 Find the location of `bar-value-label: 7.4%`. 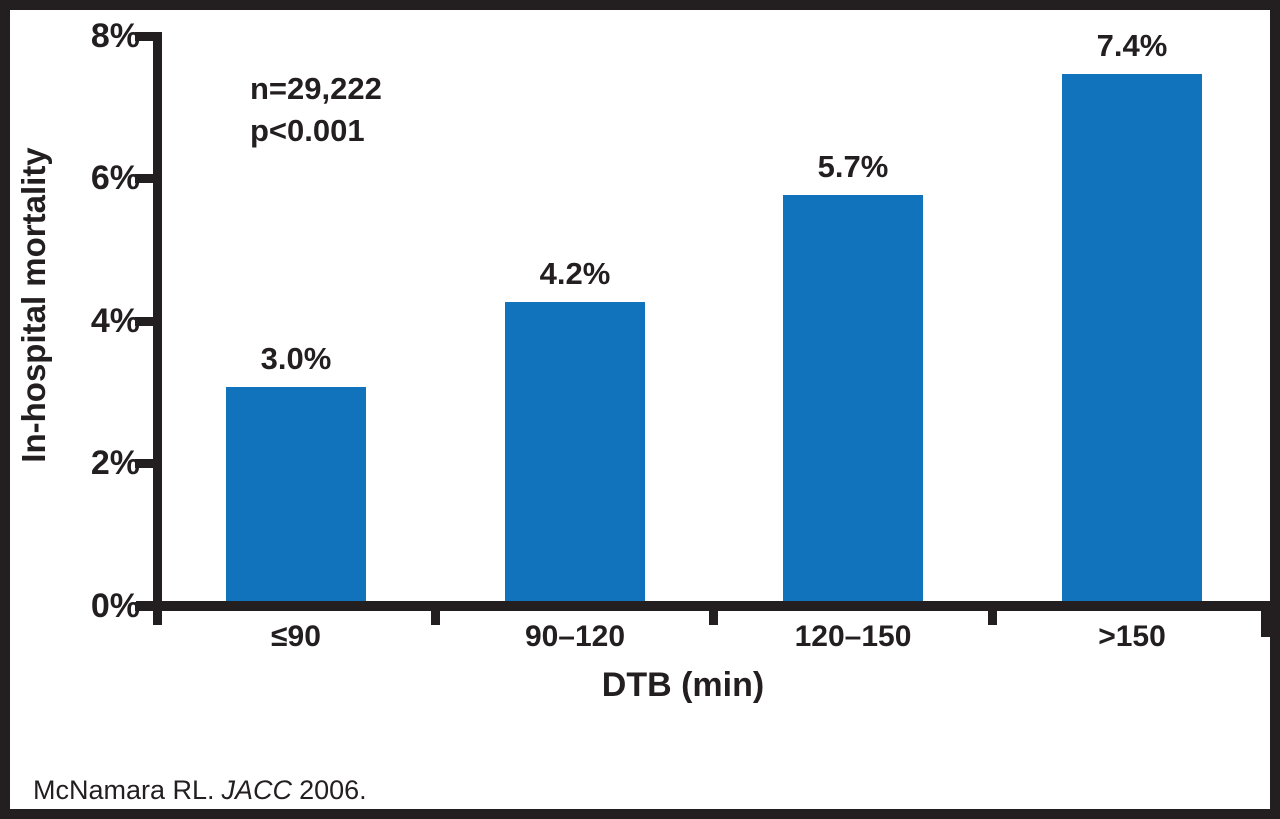

bar-value-label: 7.4% is located at coordinates (1132, 45).